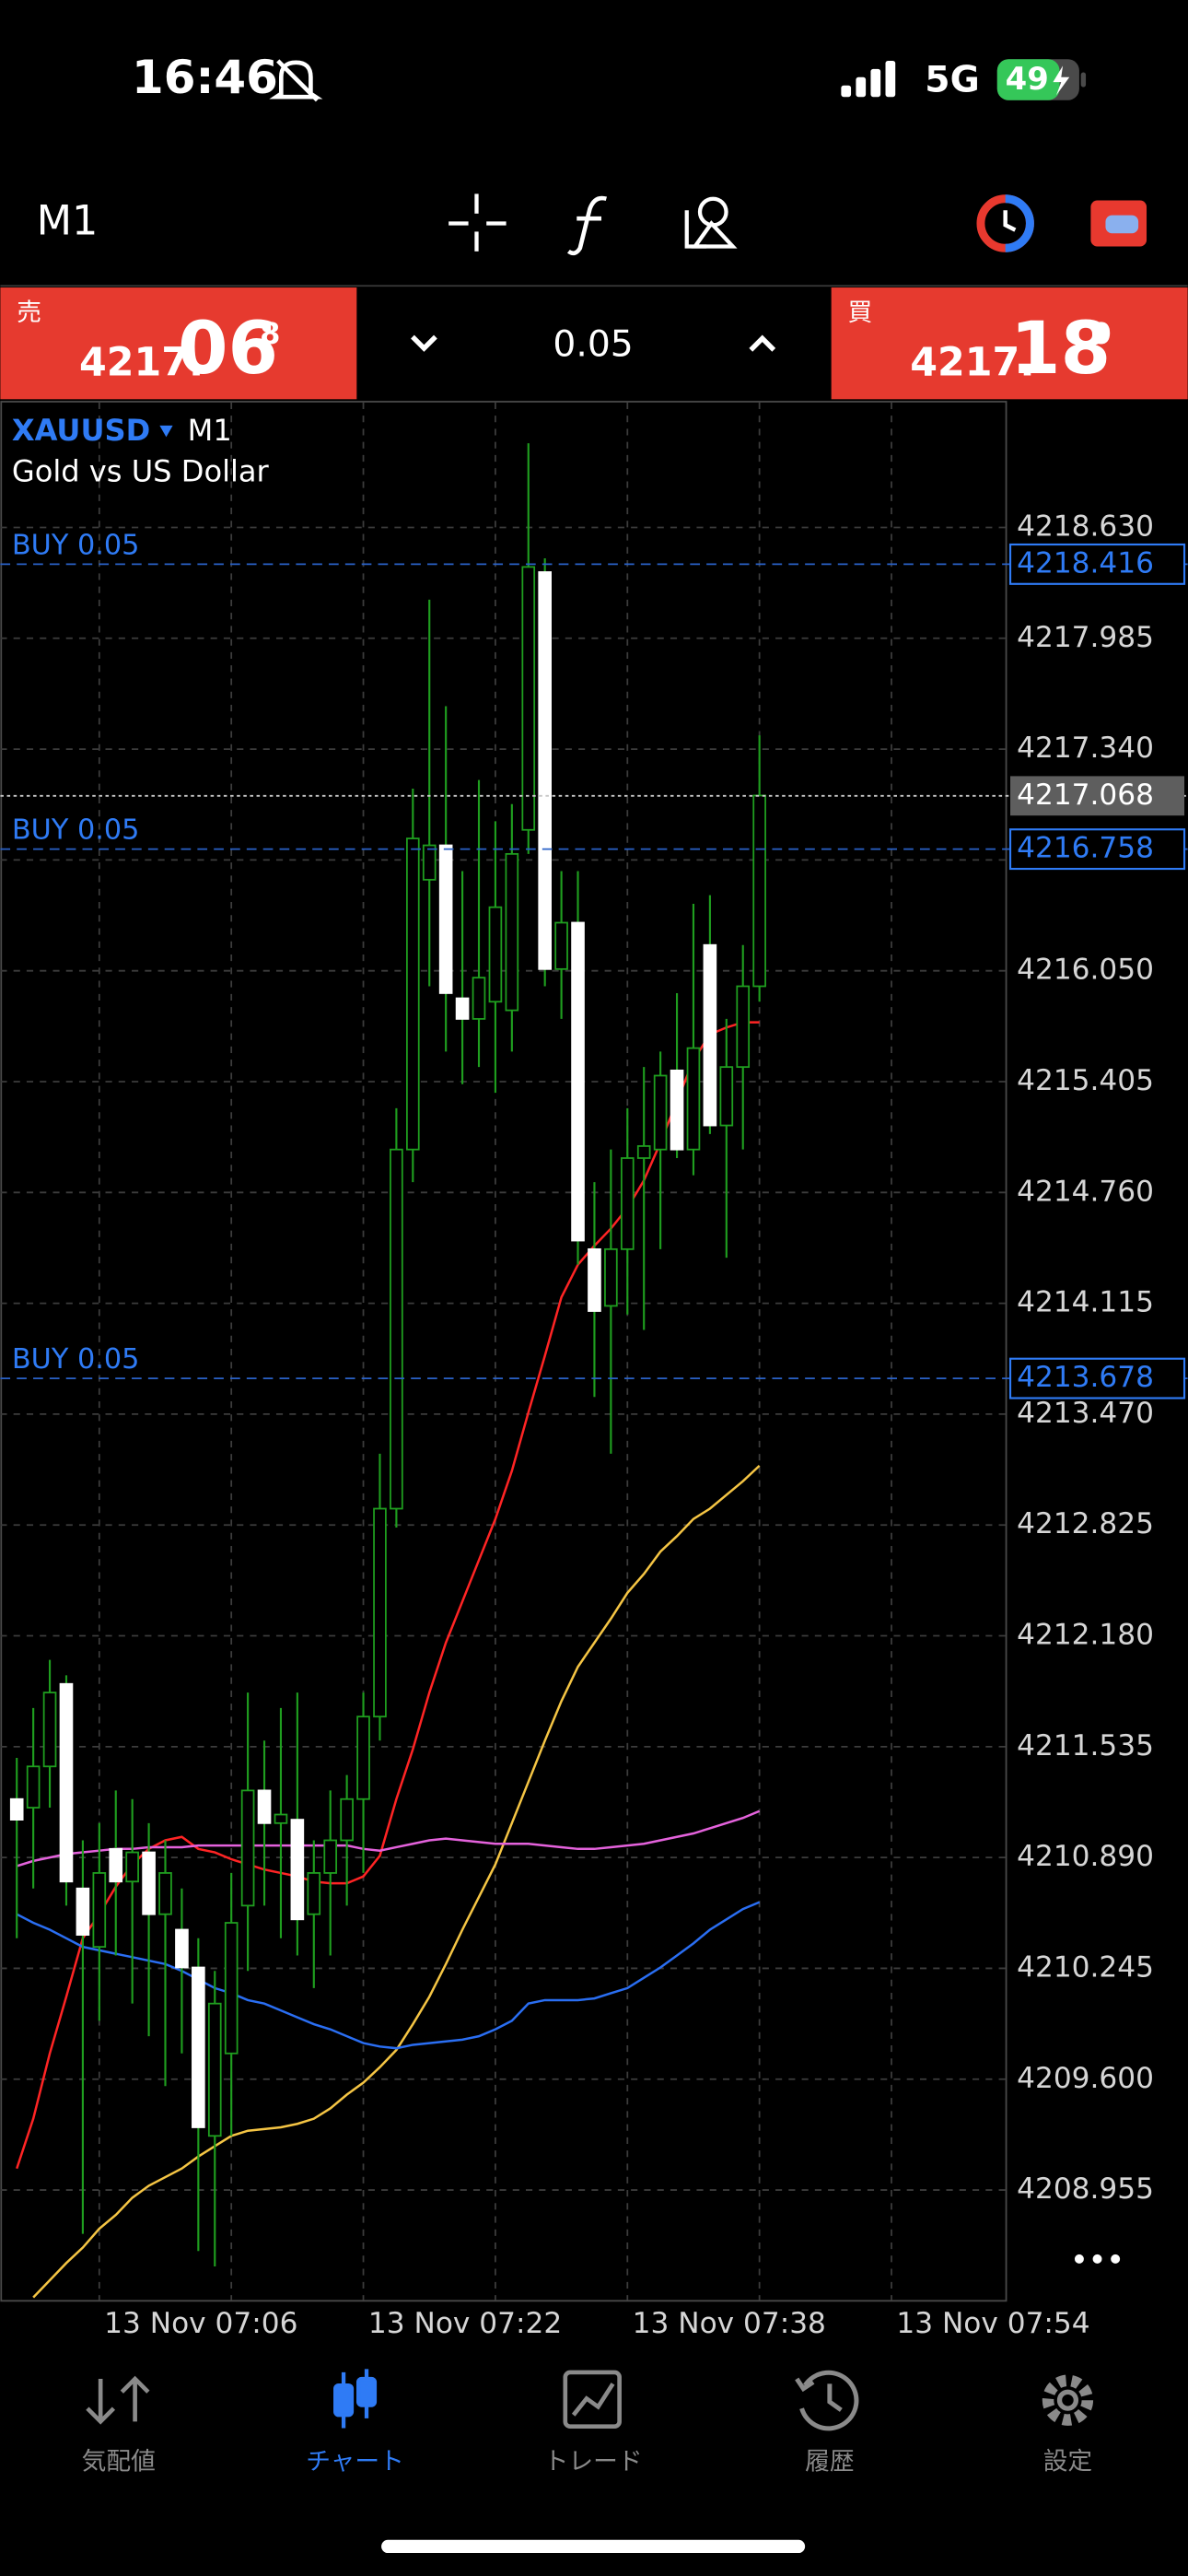  I want to click on sell-label: 売, so click(29, 313).